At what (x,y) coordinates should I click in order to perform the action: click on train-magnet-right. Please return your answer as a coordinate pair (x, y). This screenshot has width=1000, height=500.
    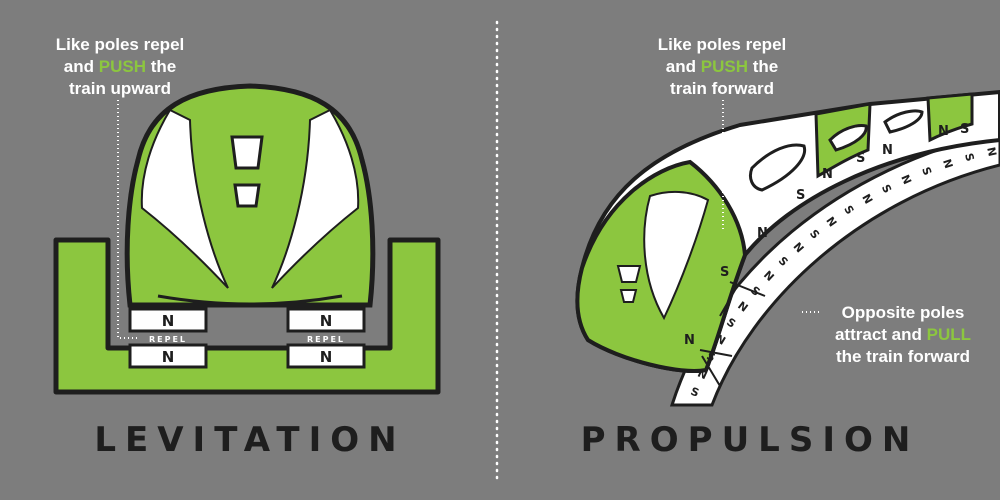
    Looking at the image, I should click on (326, 320).